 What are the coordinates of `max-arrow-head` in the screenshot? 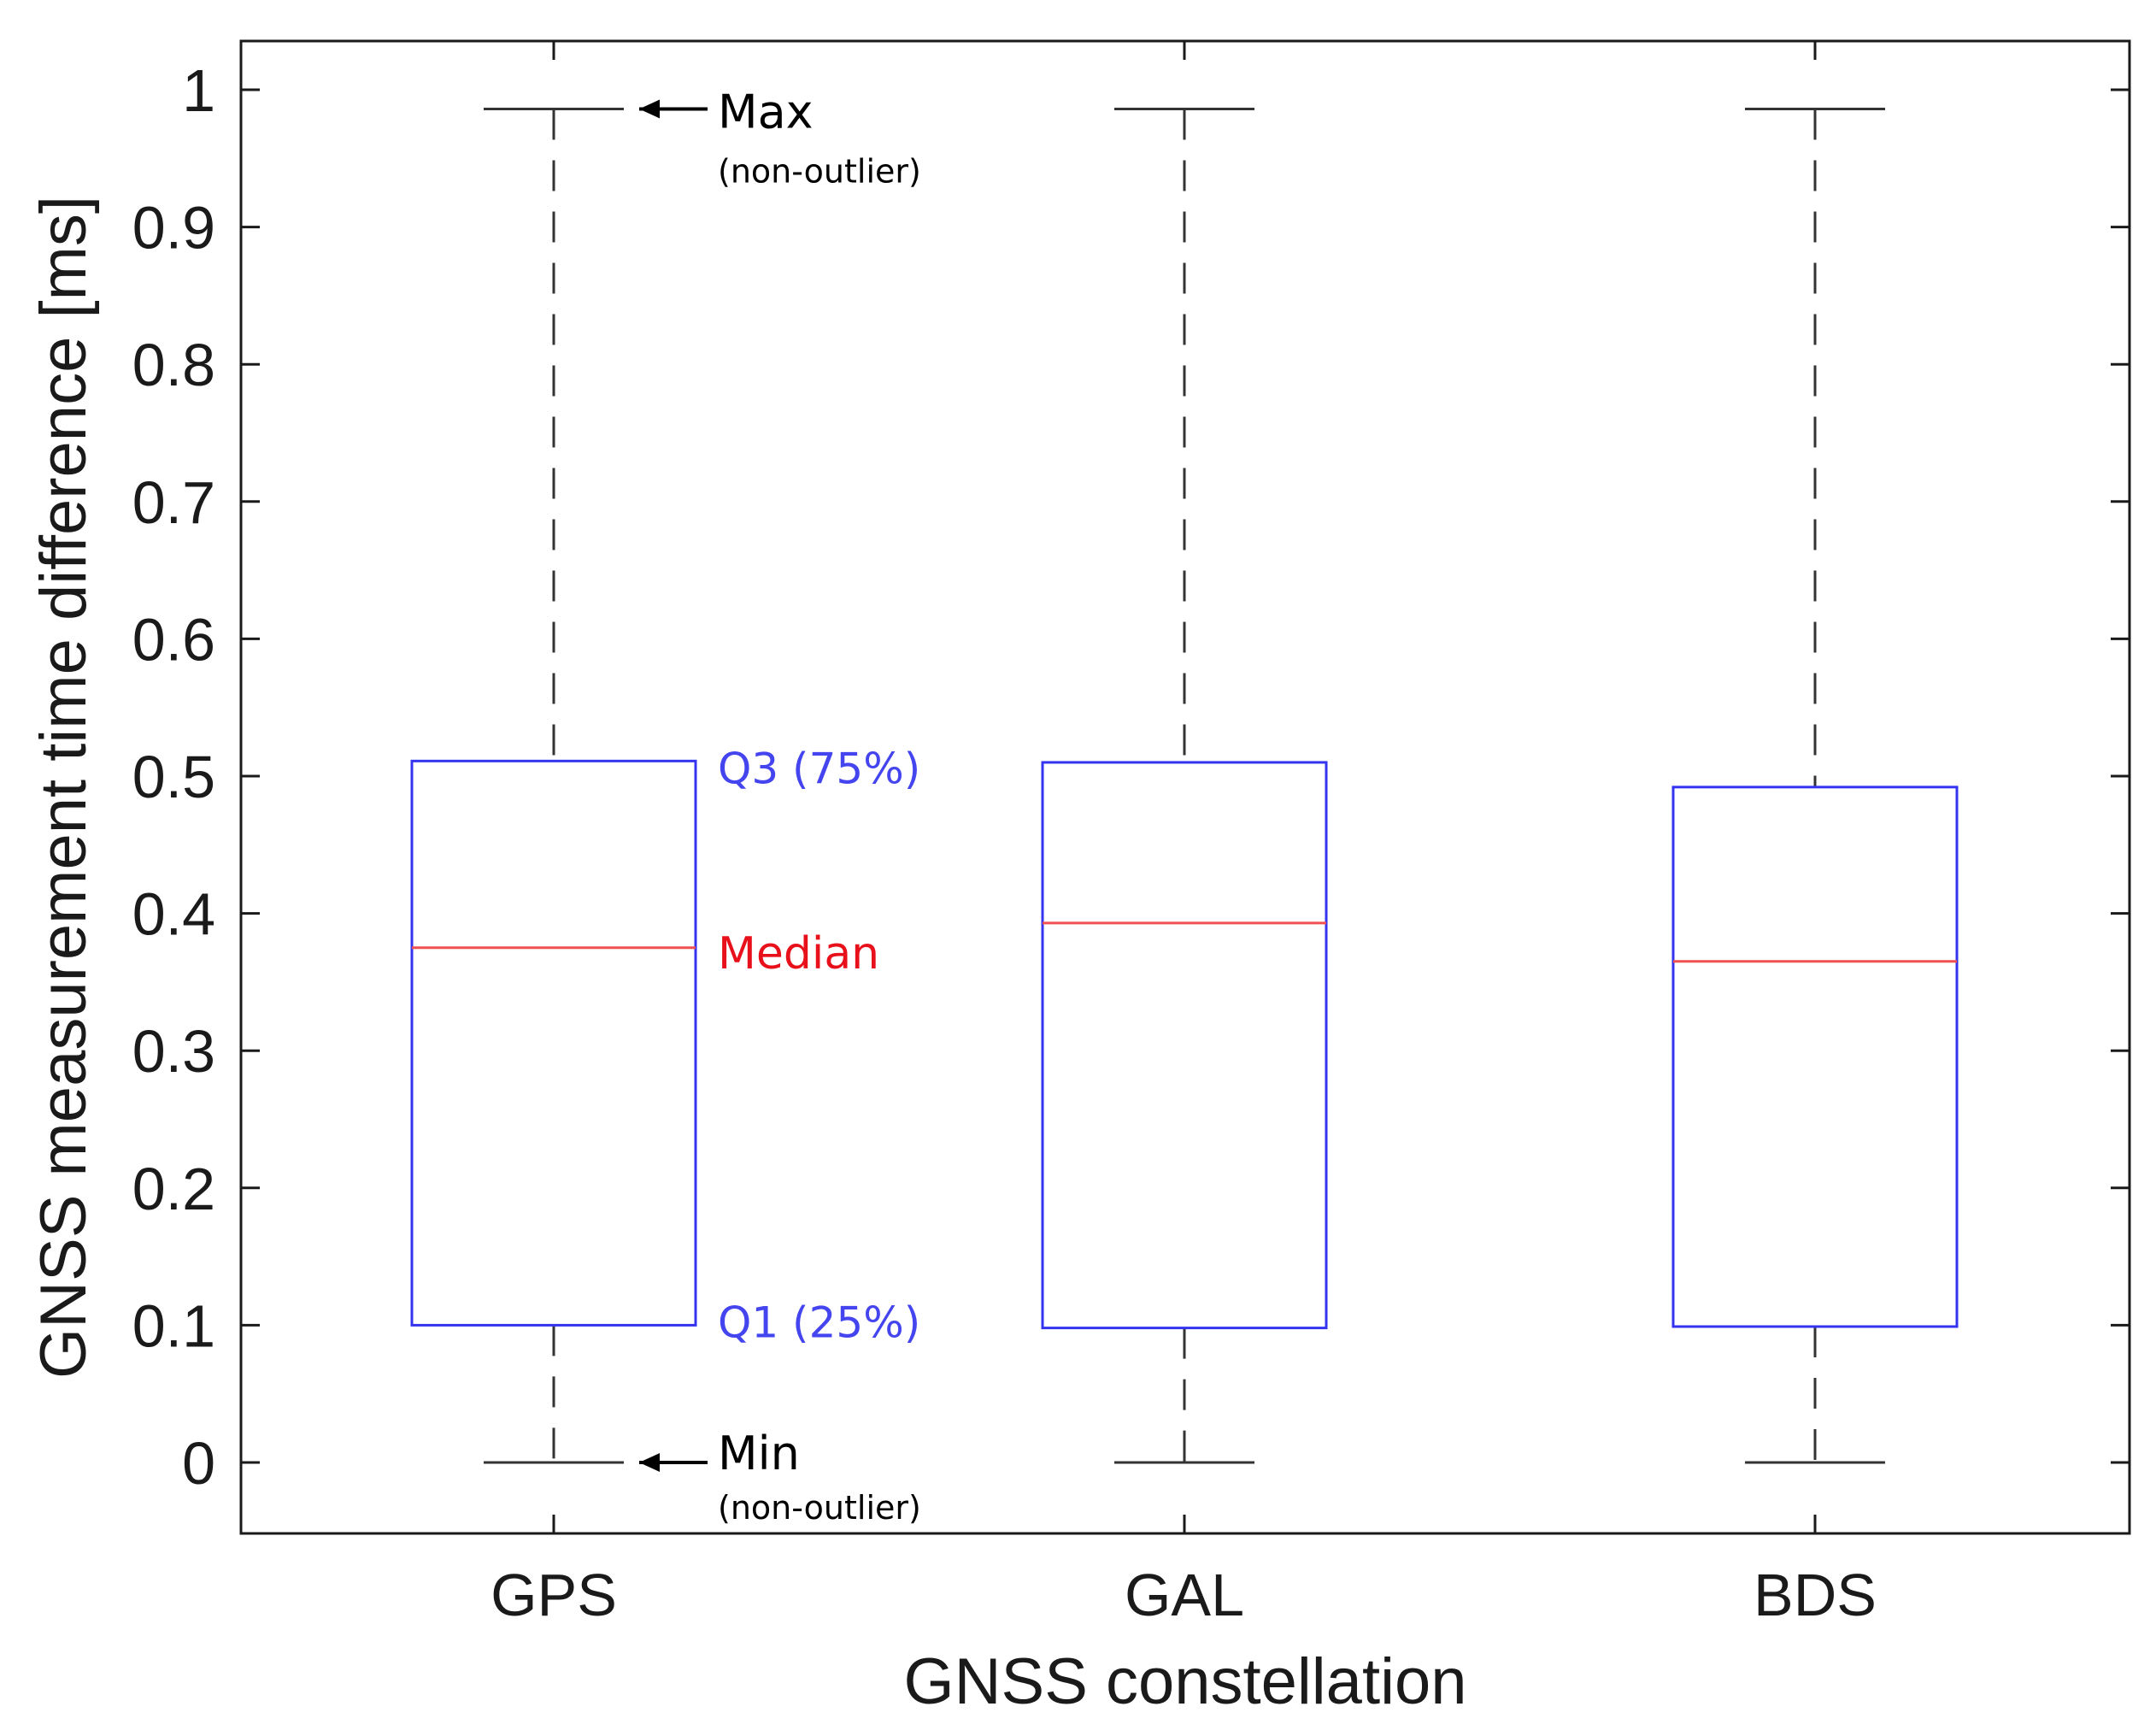 It's located at (649, 109).